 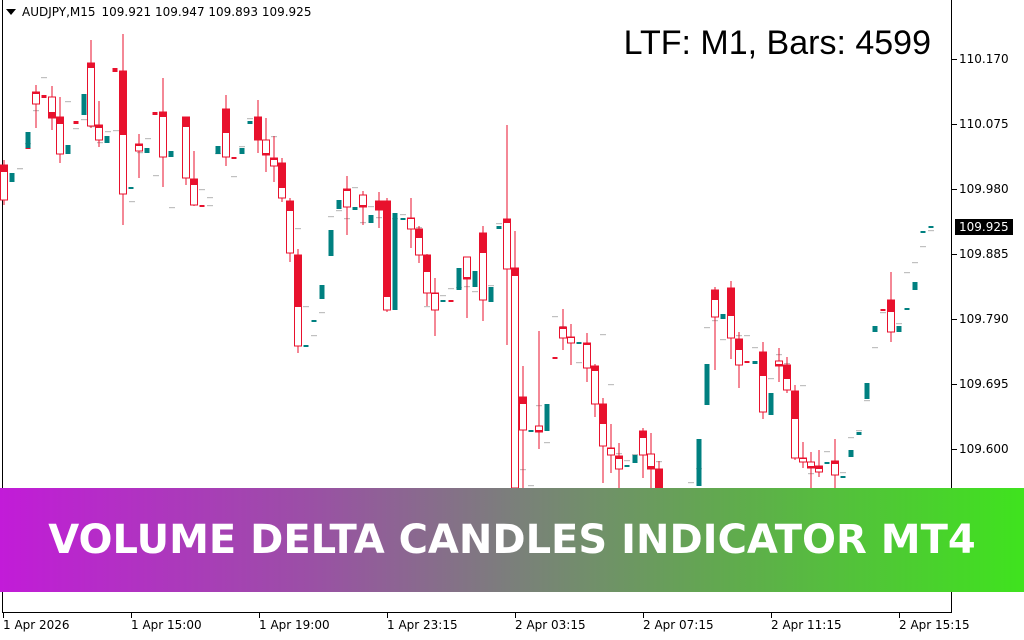 I want to click on price-label: 109.790, so click(x=984, y=319).